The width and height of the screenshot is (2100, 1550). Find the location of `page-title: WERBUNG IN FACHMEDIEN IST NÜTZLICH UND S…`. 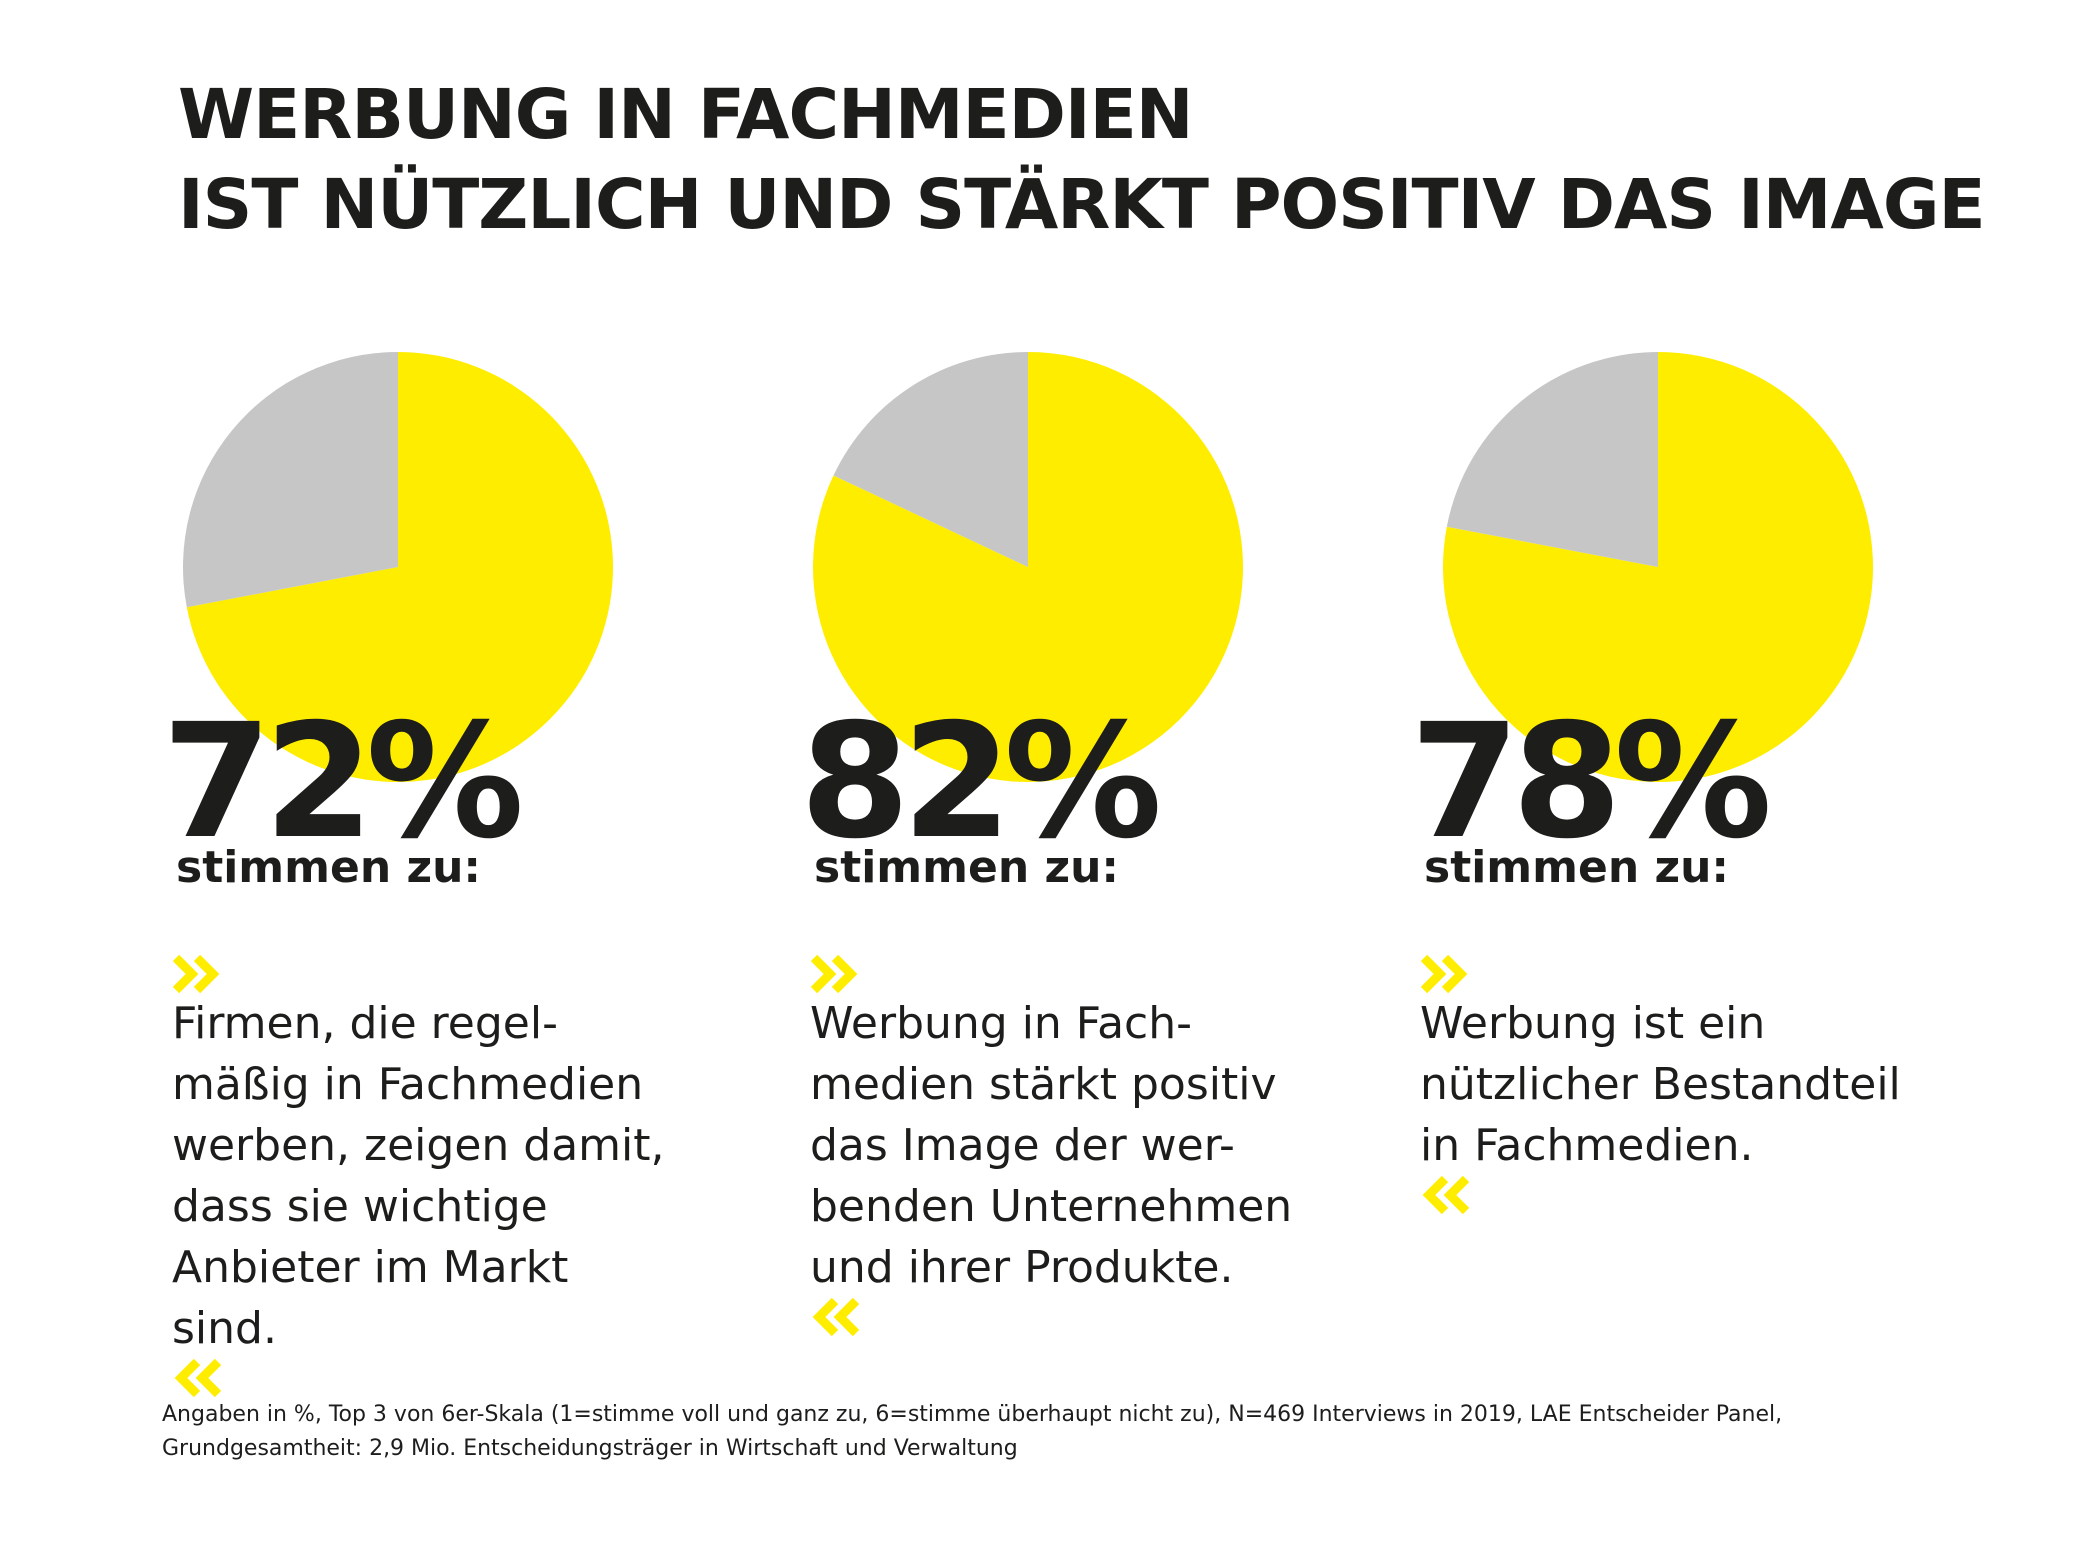

page-title: WERBUNG IN FACHMEDIEN IST NÜTZLICH UND S… is located at coordinates (1082, 160).